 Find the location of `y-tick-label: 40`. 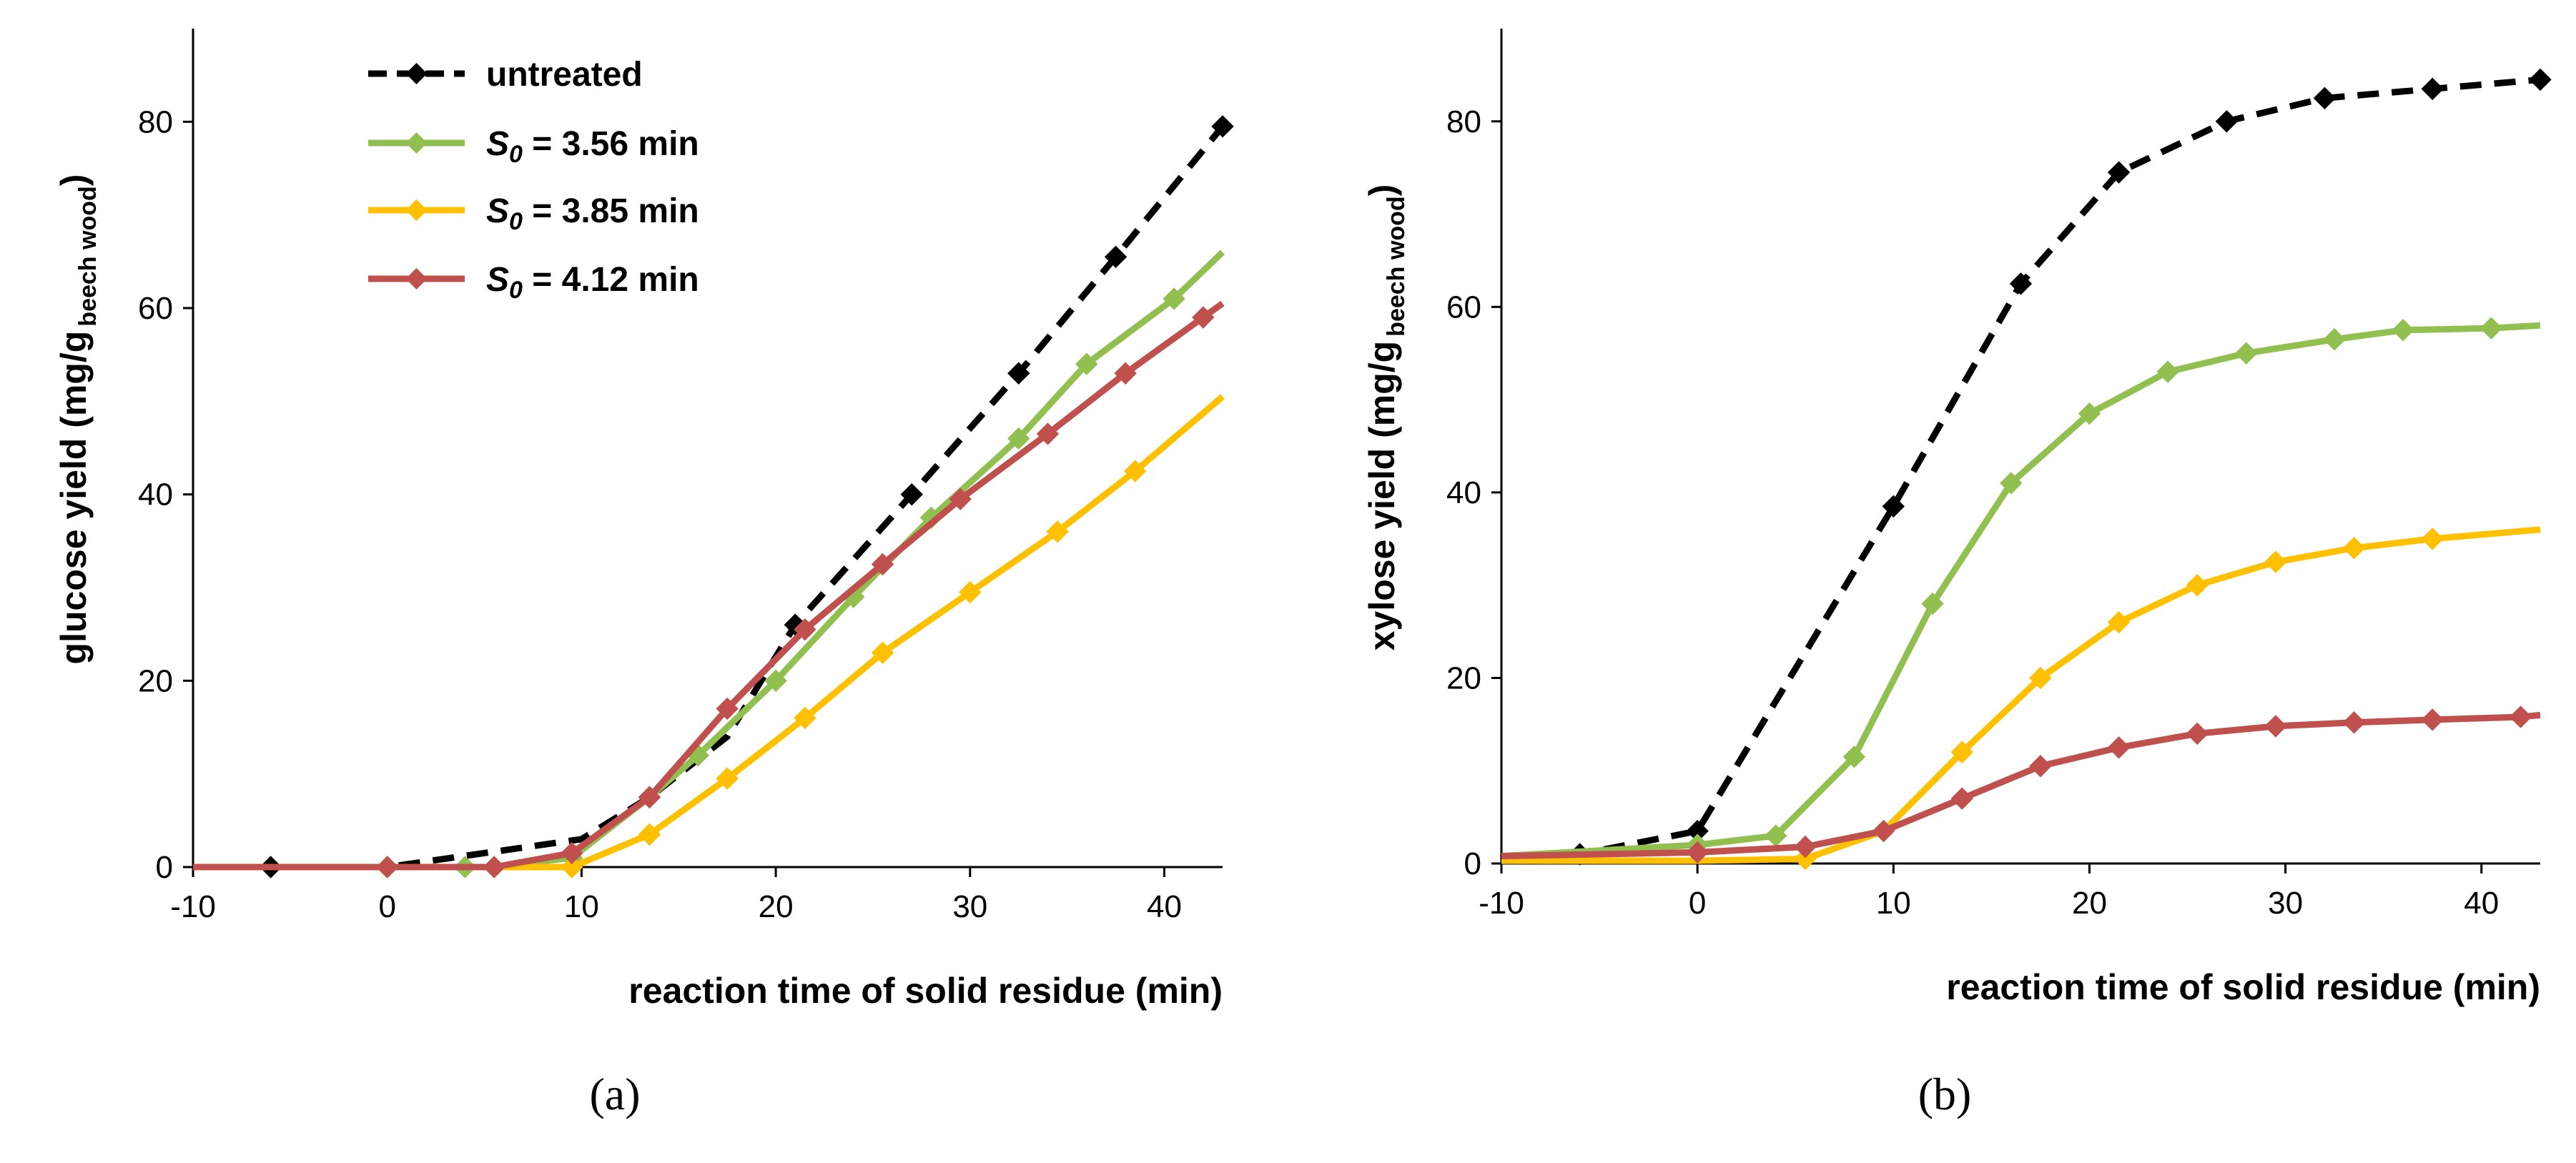

y-tick-label: 40 is located at coordinates (155, 495).